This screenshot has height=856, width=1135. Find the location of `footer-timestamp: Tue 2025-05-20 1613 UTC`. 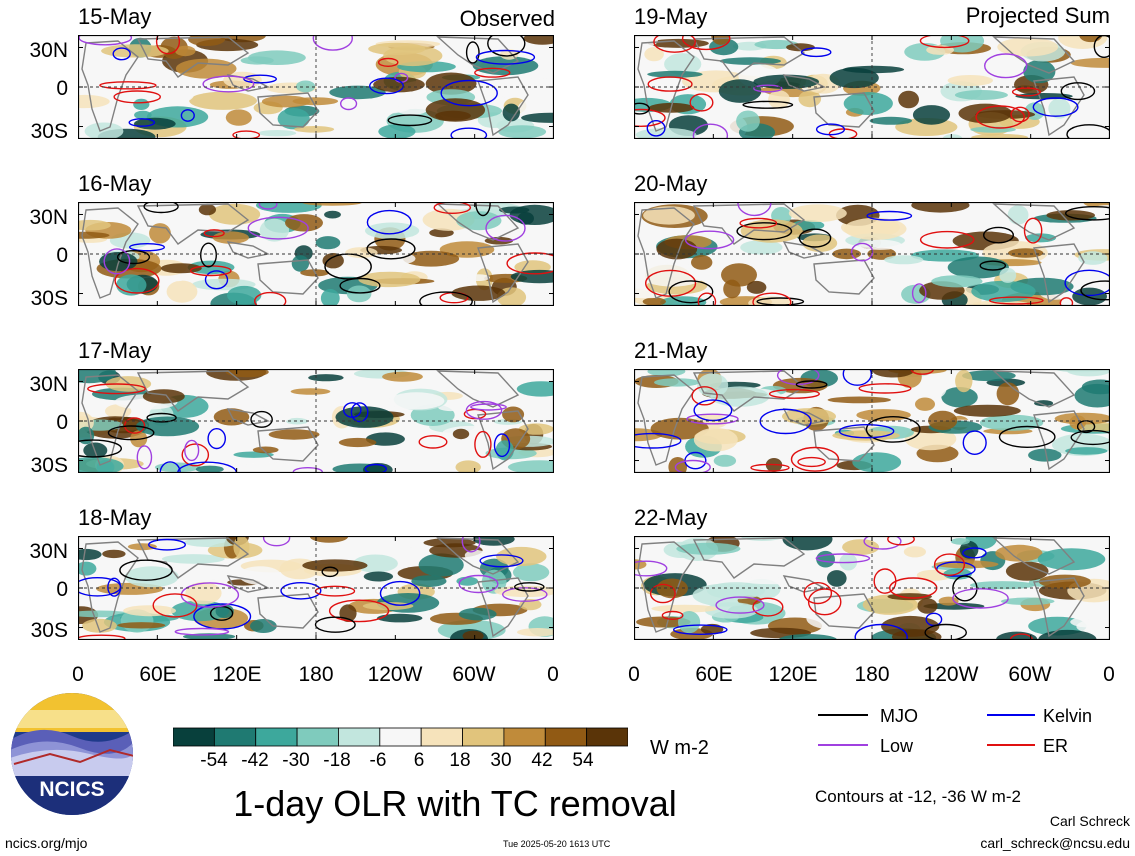

footer-timestamp: Tue 2025-05-20 1613 UTC is located at coordinates (557, 844).